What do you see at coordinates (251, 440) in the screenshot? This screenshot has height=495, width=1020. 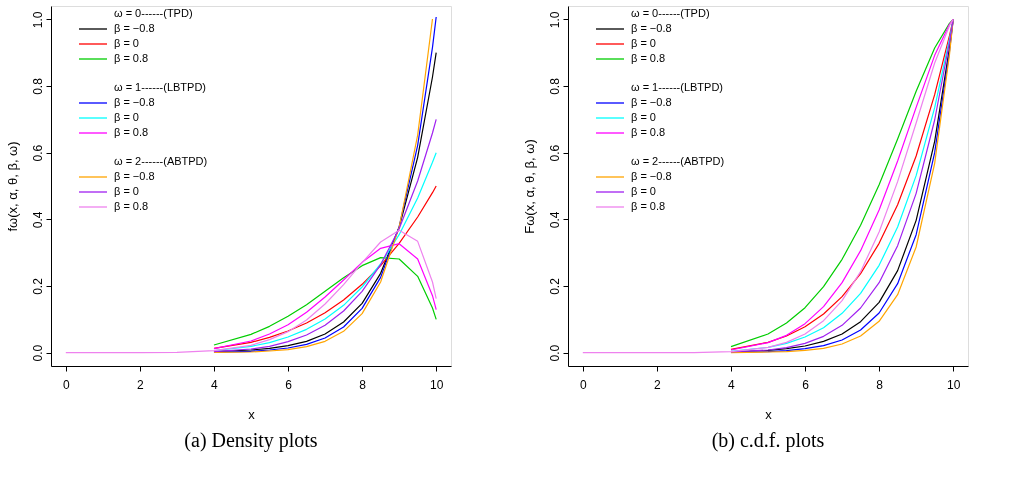 I see `text: (a) Density plots` at bounding box center [251, 440].